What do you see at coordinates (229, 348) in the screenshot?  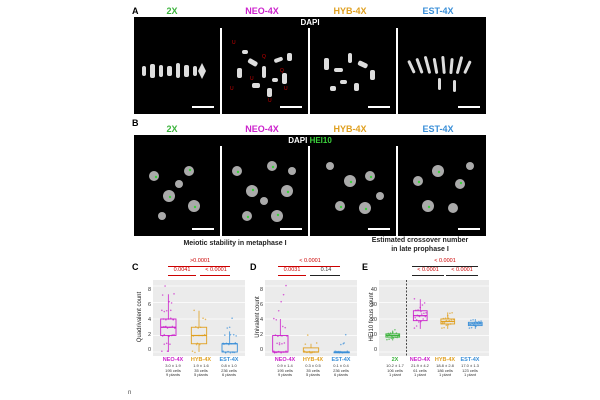 I see `box-est-4x` at bounding box center [229, 348].